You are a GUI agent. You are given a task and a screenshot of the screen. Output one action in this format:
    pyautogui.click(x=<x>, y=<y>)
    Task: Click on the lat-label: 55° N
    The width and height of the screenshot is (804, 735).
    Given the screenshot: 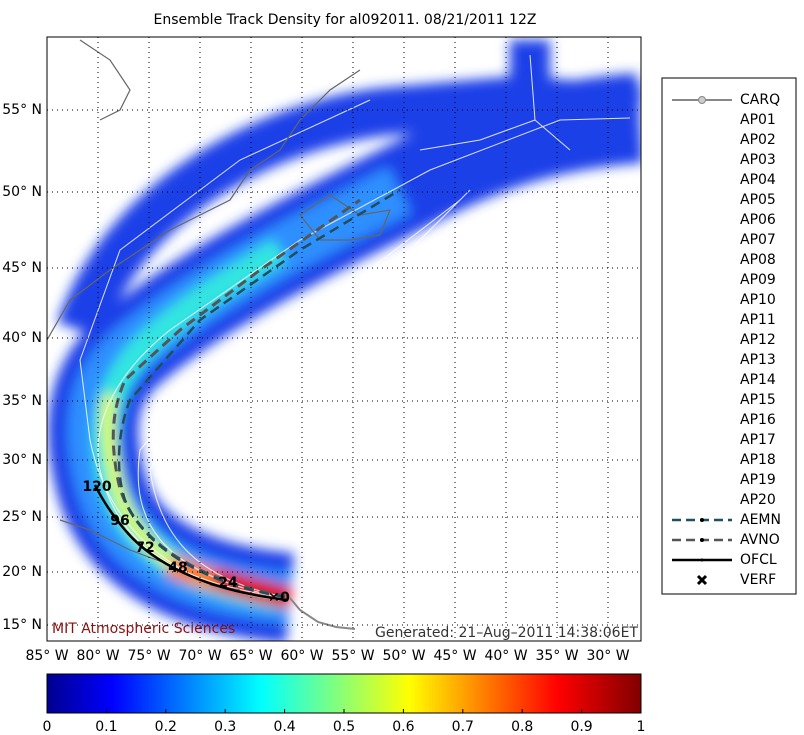 What is the action you would take?
    pyautogui.click(x=22, y=110)
    